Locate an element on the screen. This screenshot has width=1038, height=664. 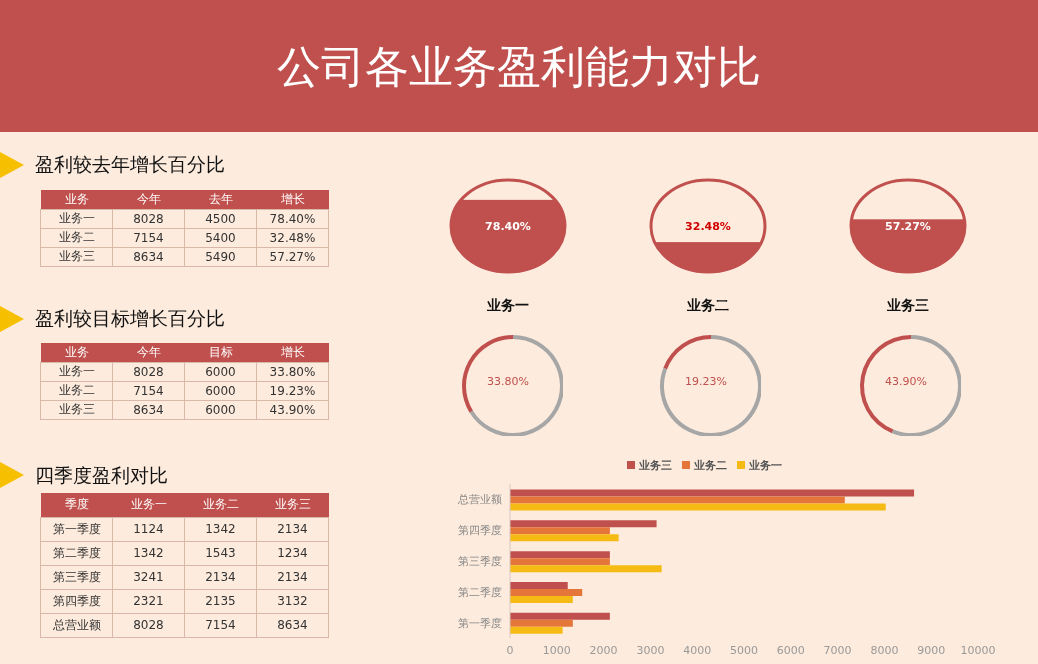
x-tick-label: 0 is located at coordinates (510, 650).